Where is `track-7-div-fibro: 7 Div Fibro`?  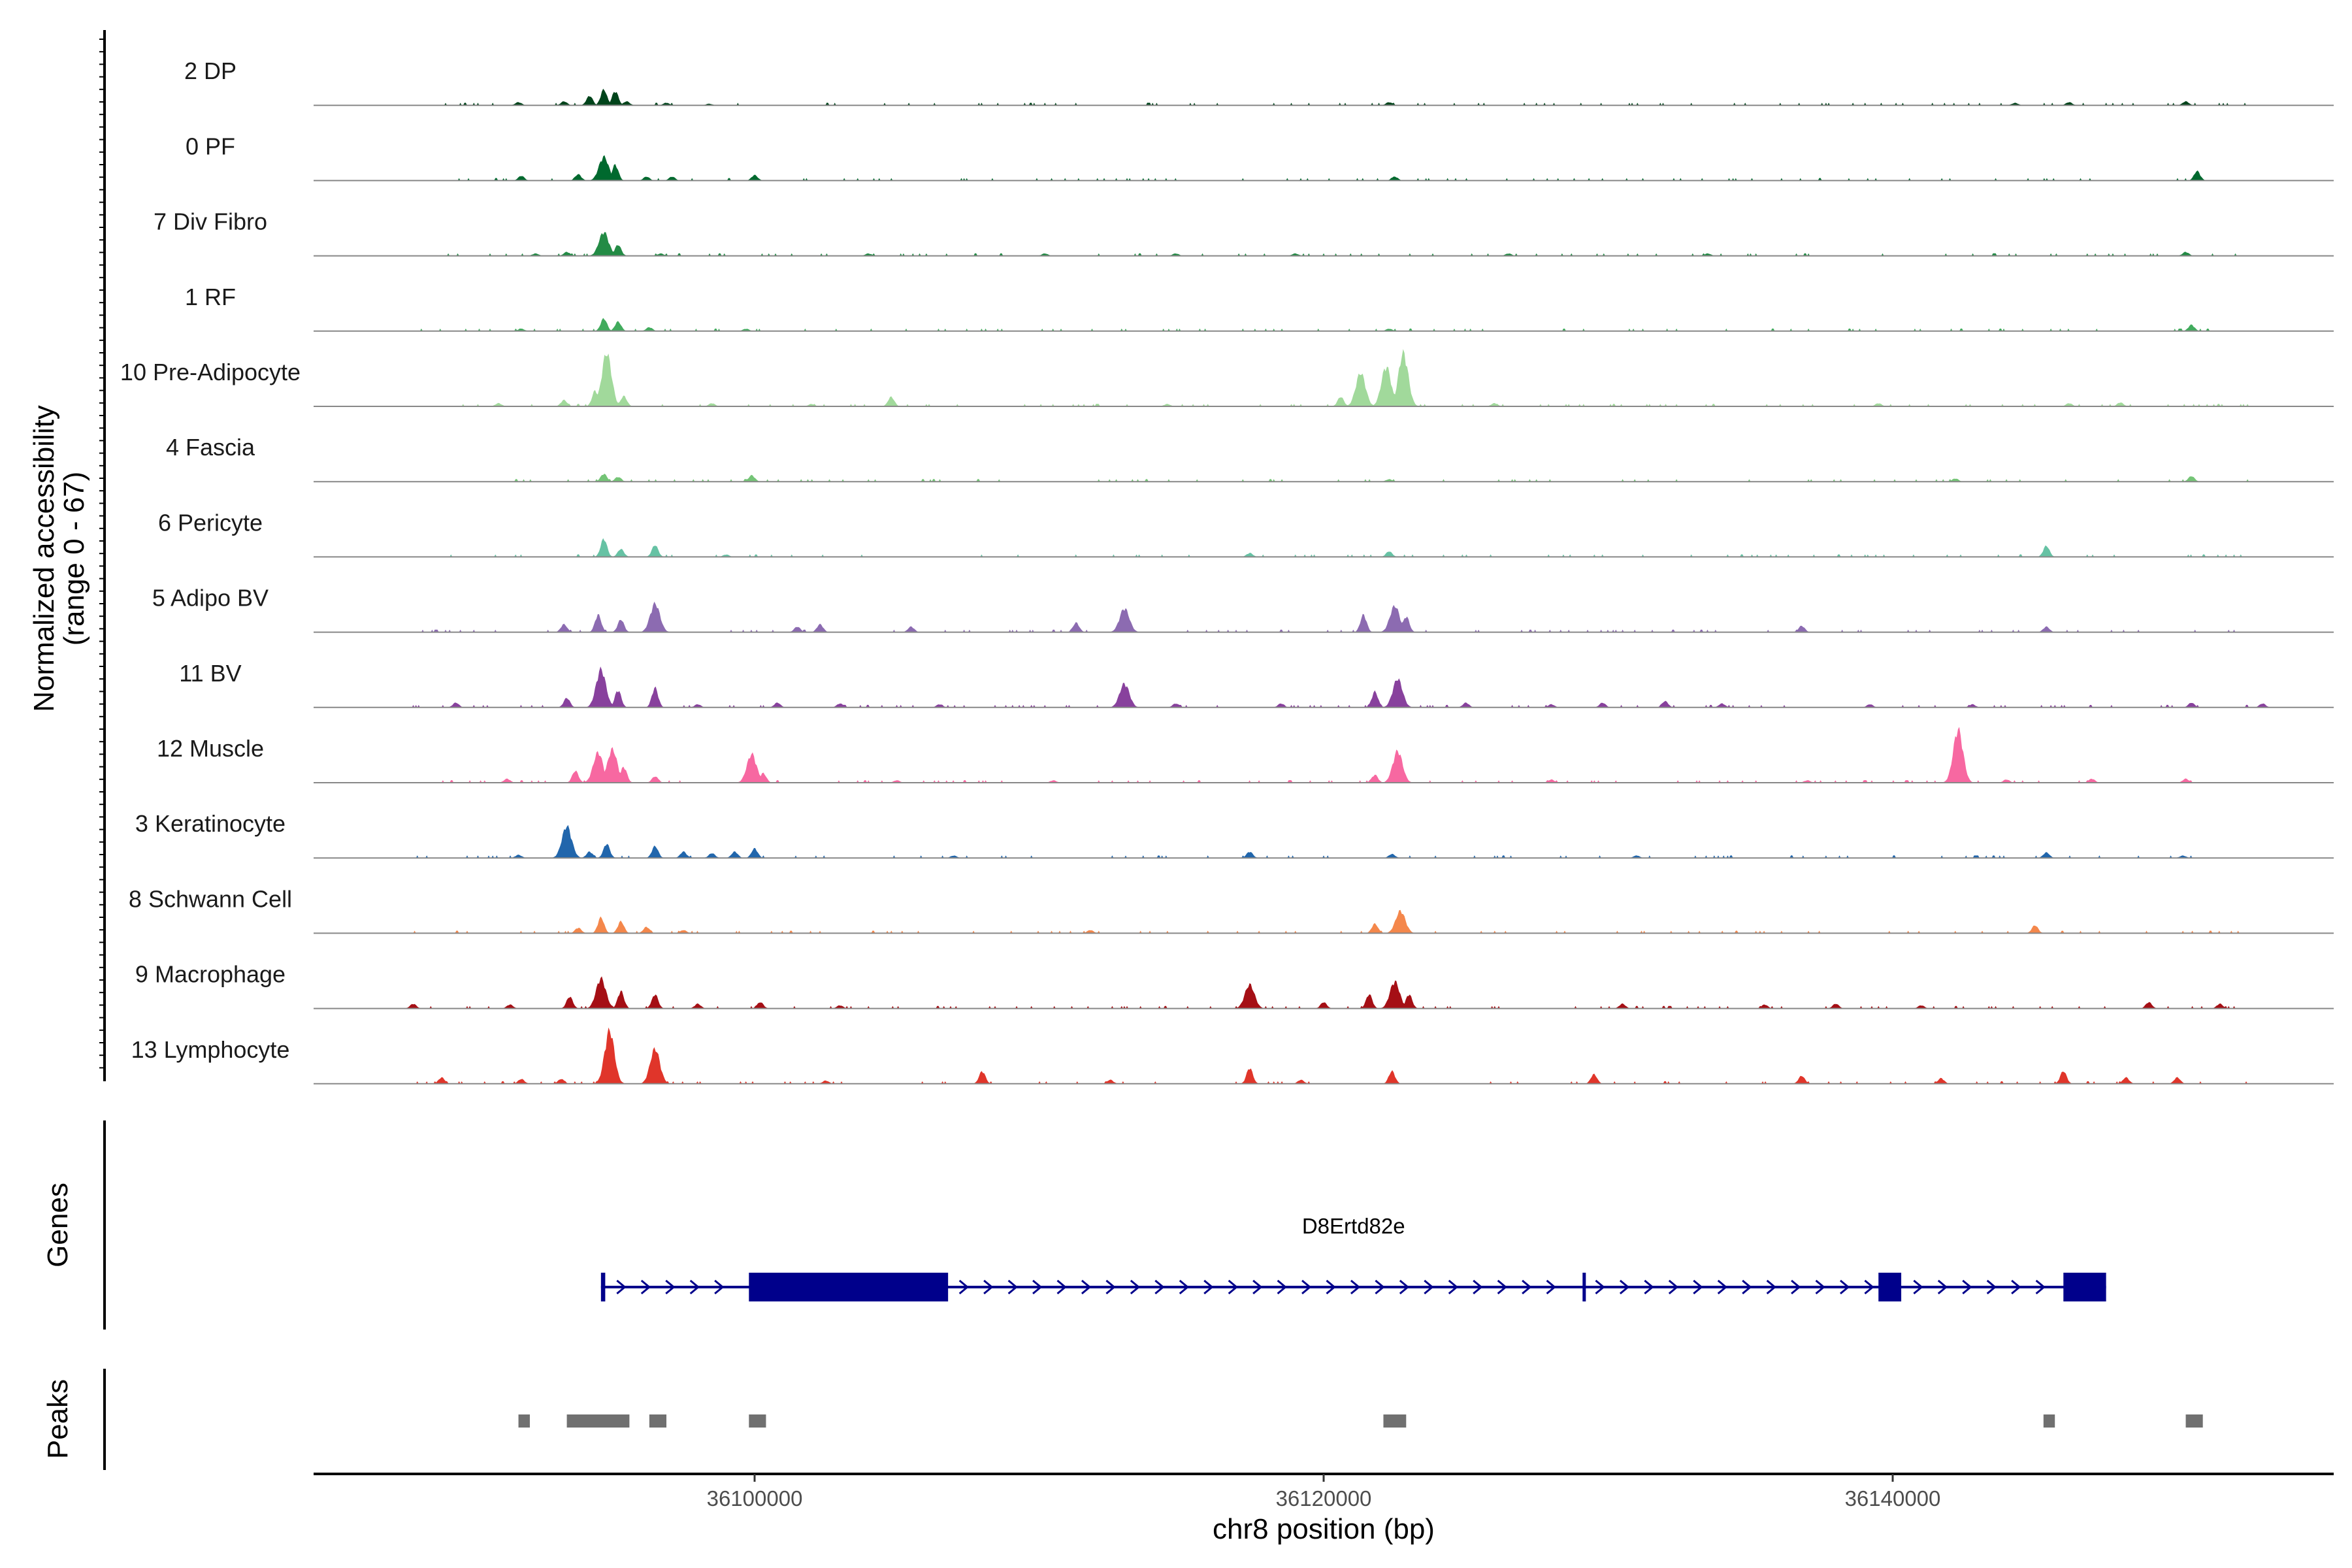 track-7-div-fibro: 7 Div Fibro is located at coordinates (1244, 232).